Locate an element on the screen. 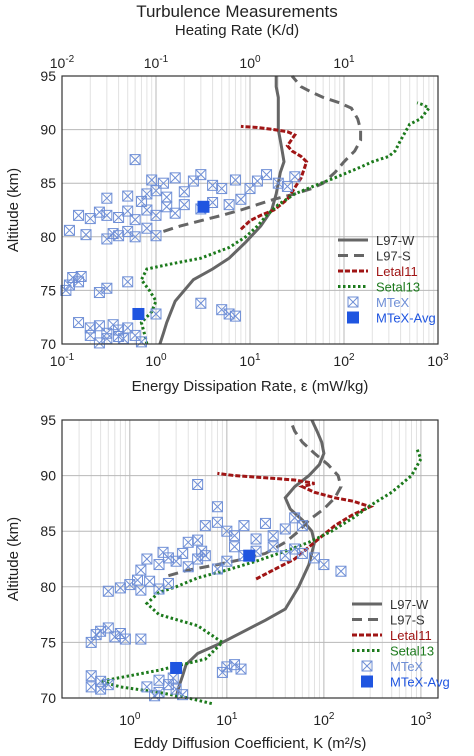 This screenshot has height=756, width=474. series-line-l97-s is located at coordinates (262, 154).